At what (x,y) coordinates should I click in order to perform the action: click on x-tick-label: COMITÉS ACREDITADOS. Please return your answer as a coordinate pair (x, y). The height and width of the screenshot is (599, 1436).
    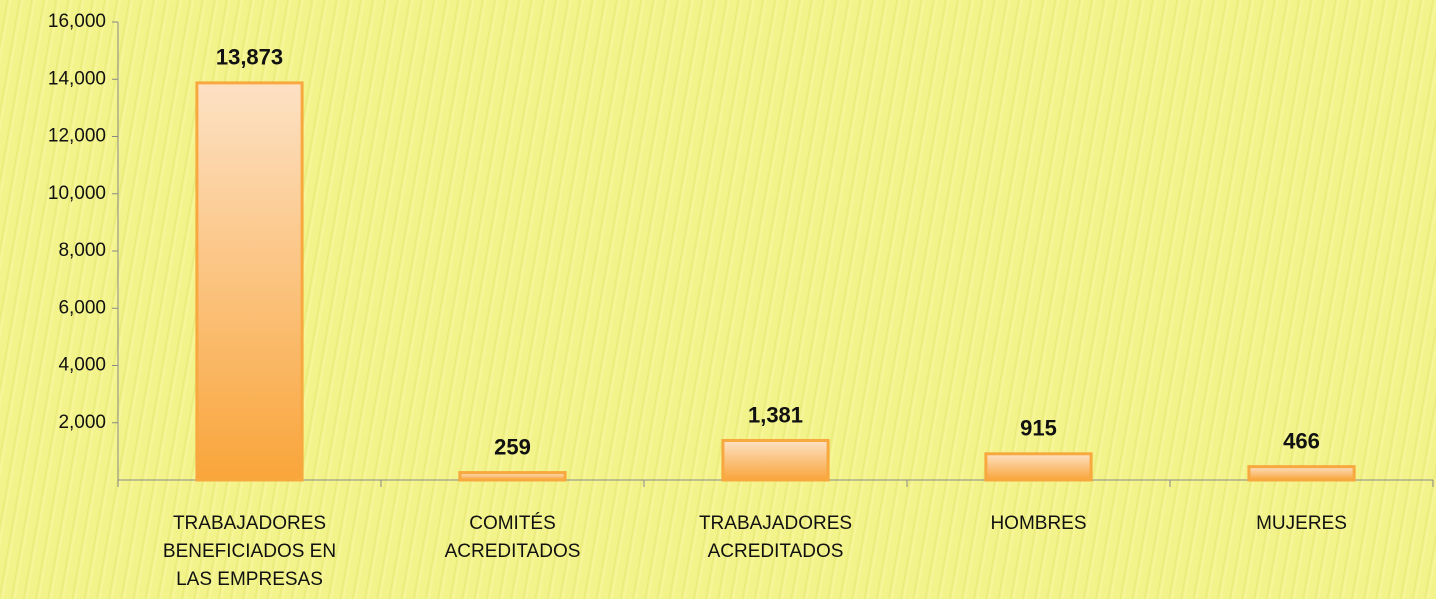
    Looking at the image, I should click on (512, 537).